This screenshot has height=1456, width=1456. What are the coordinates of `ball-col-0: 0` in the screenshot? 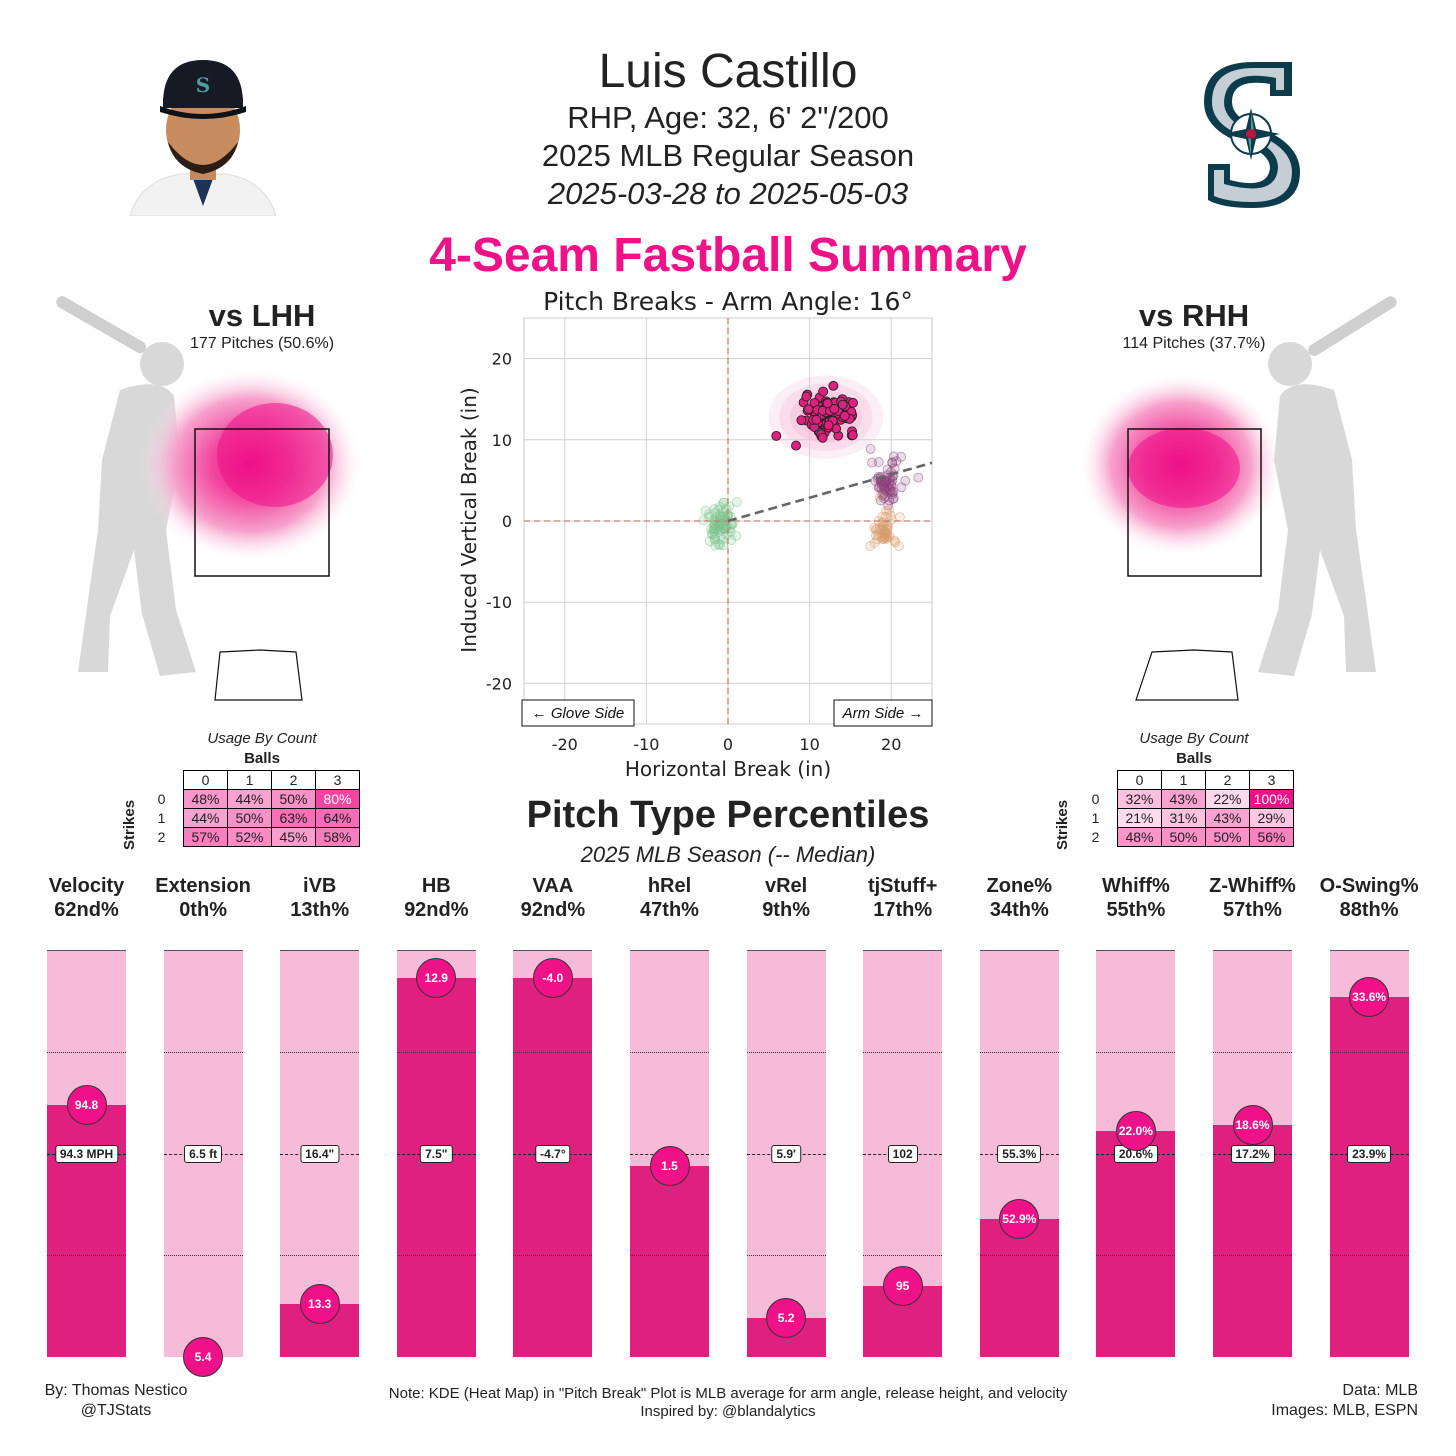 It's located at (205, 780).